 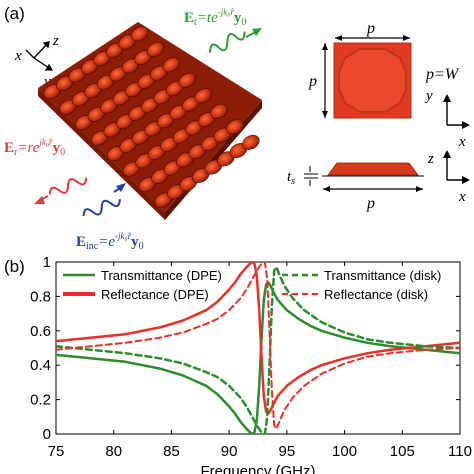 What do you see at coordinates (227, 42) in the screenshot?
I see `transmitted-wave-squiggle` at bounding box center [227, 42].